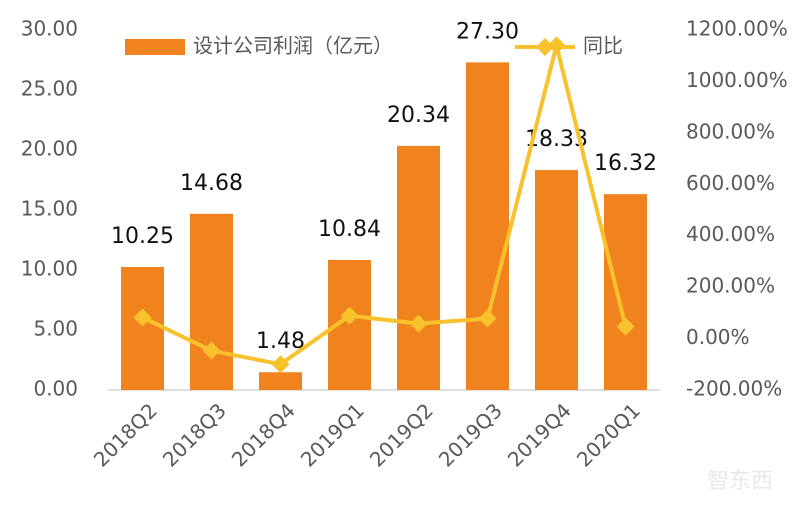 The height and width of the screenshot is (516, 800). Describe the element at coordinates (55, 389) in the screenshot. I see `y-tick-label: 0.00` at that location.